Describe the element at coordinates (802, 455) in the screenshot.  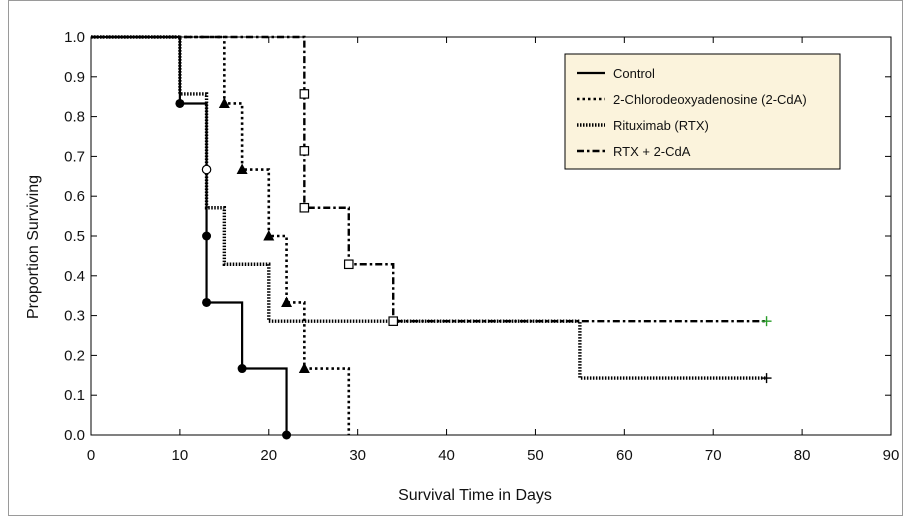
I see `x-tick-label: 80` at that location.